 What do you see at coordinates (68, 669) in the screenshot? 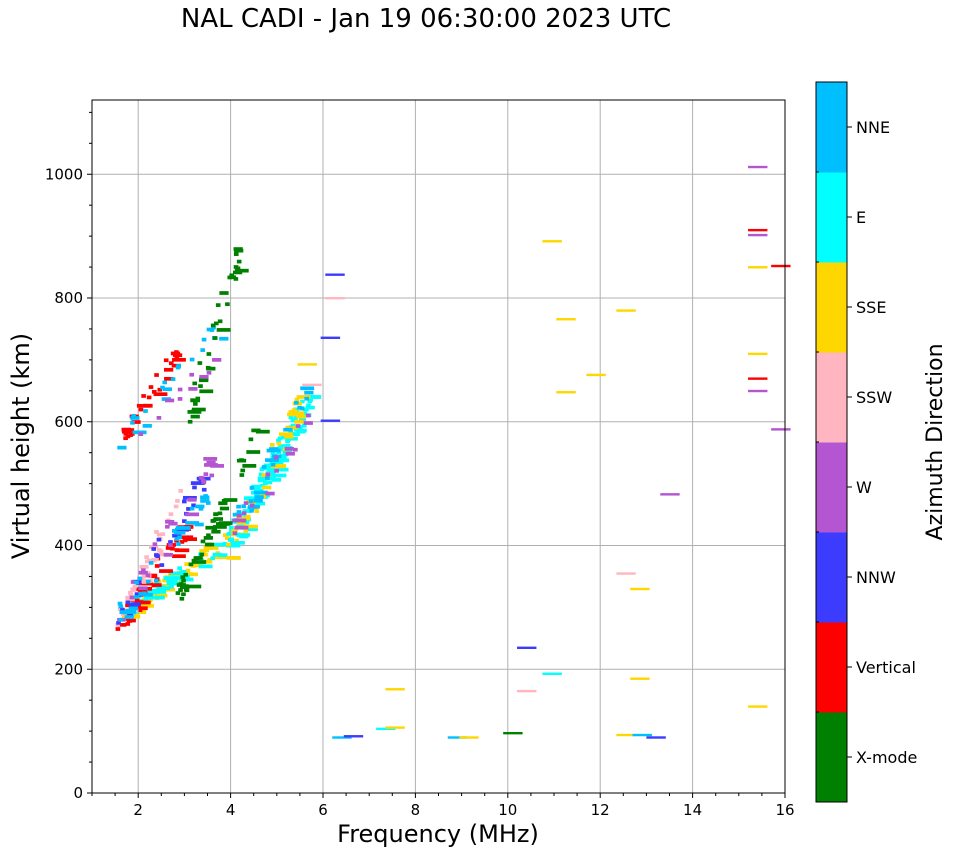
I see `y-tick-label: 200` at bounding box center [68, 669].